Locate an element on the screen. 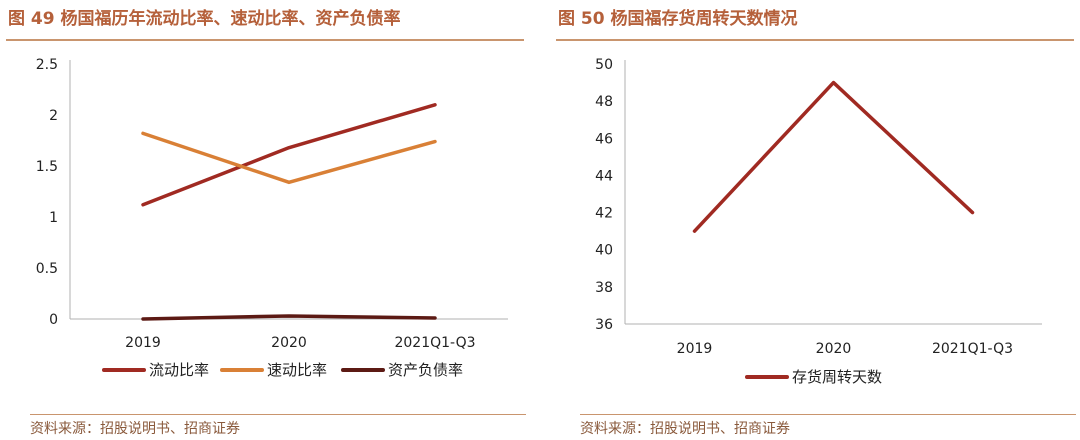 The height and width of the screenshot is (440, 1080). y-tick-label: 1.5 is located at coordinates (47, 167).